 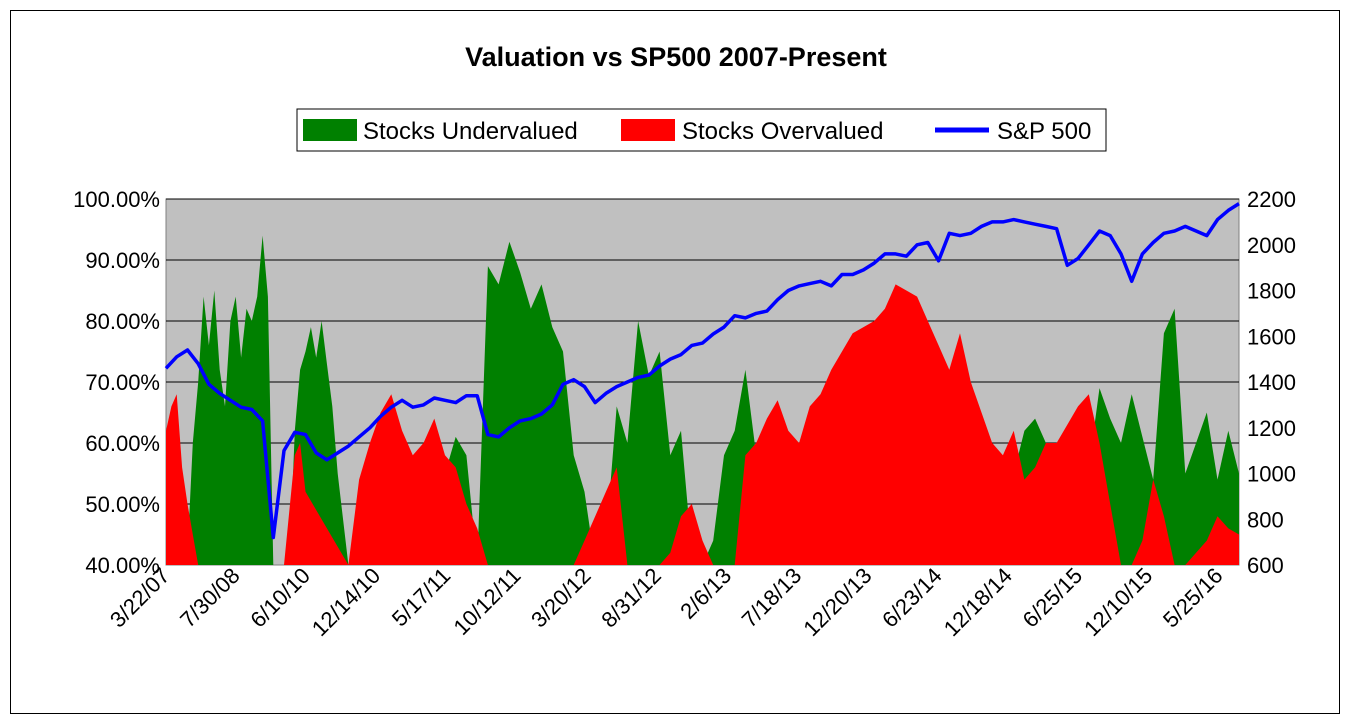 I want to click on legend-label-undervalued: Stocks Undervalued, so click(x=470, y=131).